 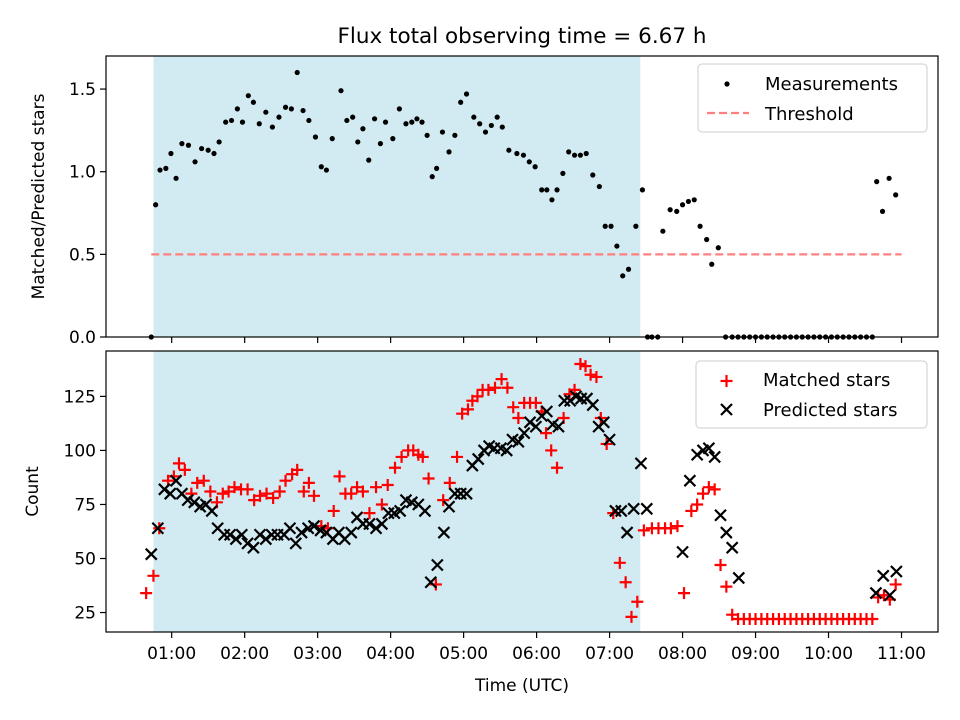 What do you see at coordinates (726, 381) in the screenshot?
I see `legend-matched-marker` at bounding box center [726, 381].